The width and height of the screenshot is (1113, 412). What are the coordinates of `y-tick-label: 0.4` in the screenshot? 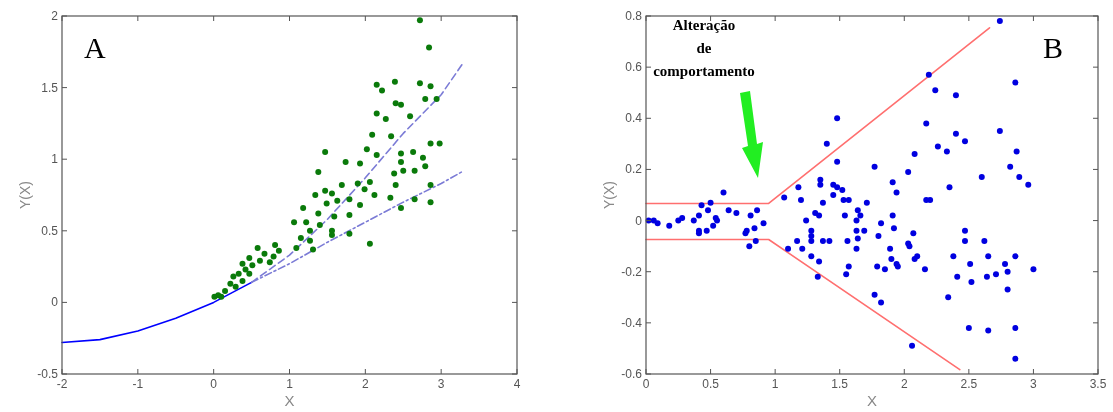 It's located at (634, 118).